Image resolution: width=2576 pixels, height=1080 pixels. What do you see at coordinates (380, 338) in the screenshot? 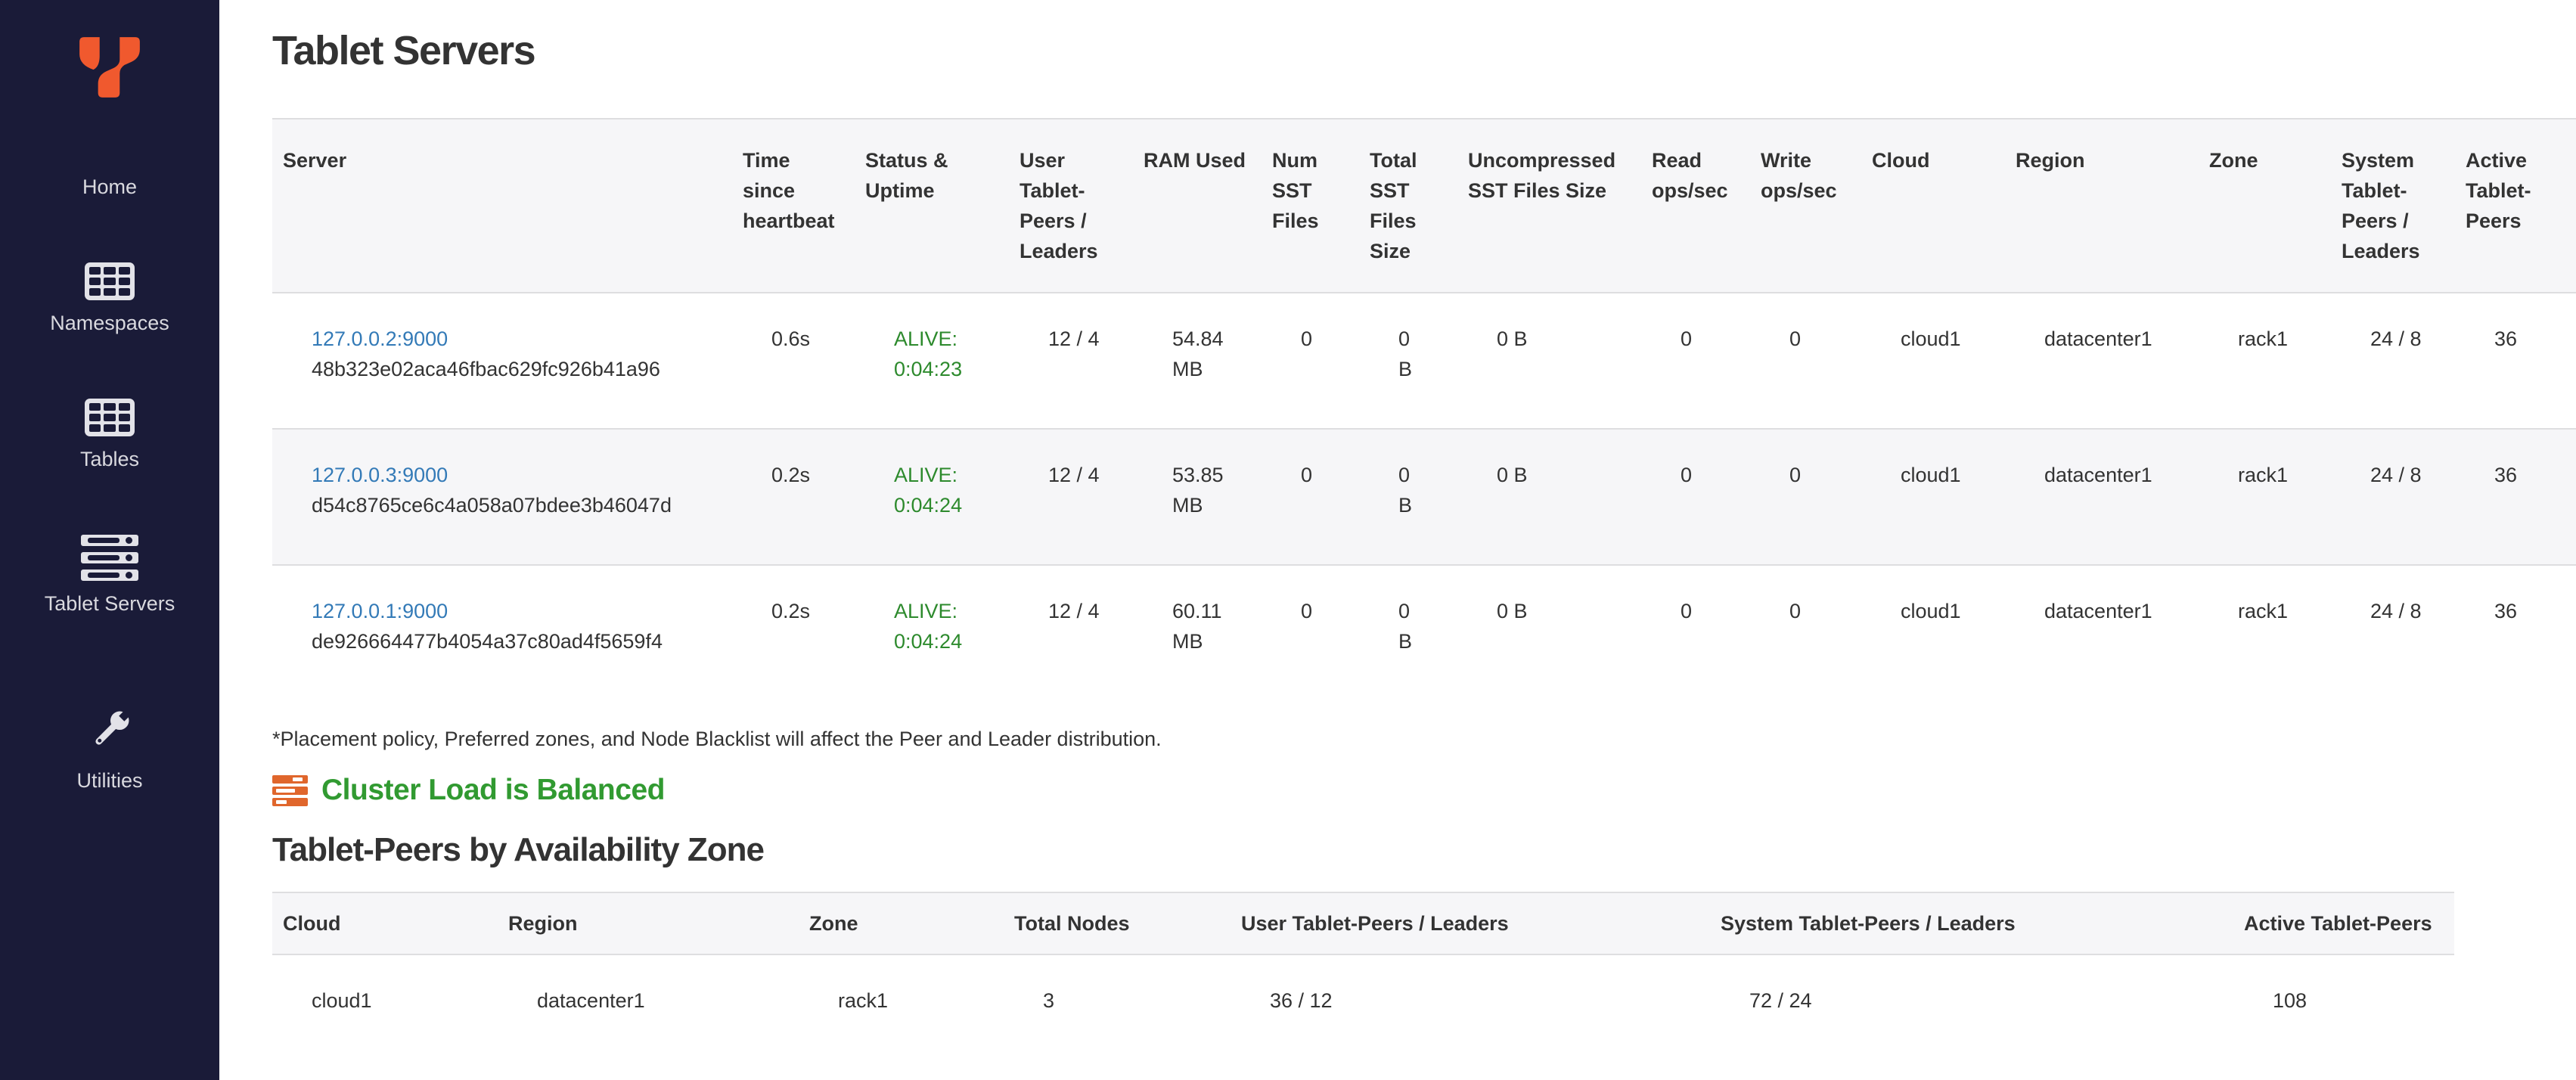
I see `server-address-link: 127.0.0.2:9000` at bounding box center [380, 338].